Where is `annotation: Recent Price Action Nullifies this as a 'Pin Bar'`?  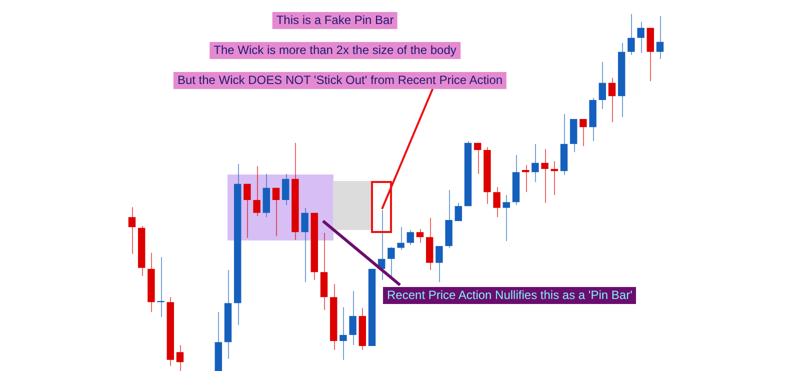
annotation: Recent Price Action Nullifies this as a 'Pin Bar' is located at coordinates (509, 295).